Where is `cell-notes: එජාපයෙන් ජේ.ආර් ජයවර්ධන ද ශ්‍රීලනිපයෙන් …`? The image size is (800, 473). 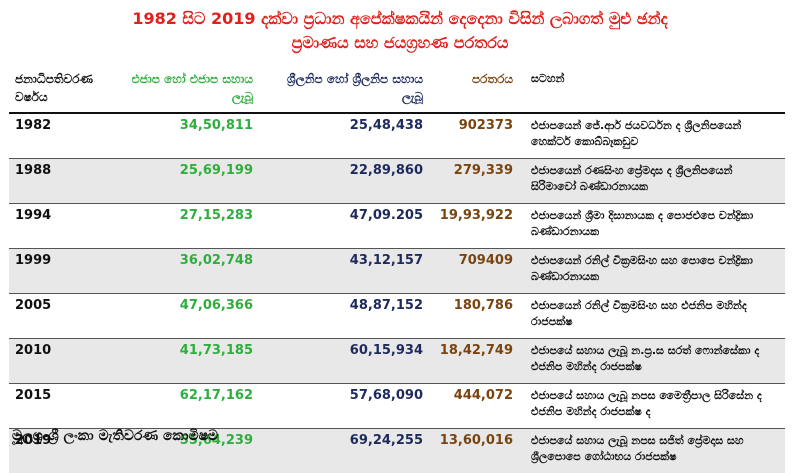
cell-notes: එජාපයෙන් ජේ.ආර් ජයවර්ධන ද ශ්‍රීලනිපයෙන් … is located at coordinates (652, 136).